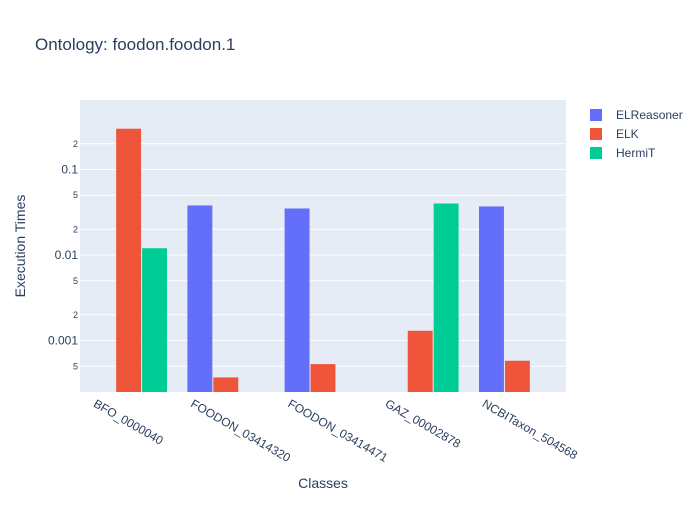  I want to click on y-tick-label: 0.01, so click(67, 255).